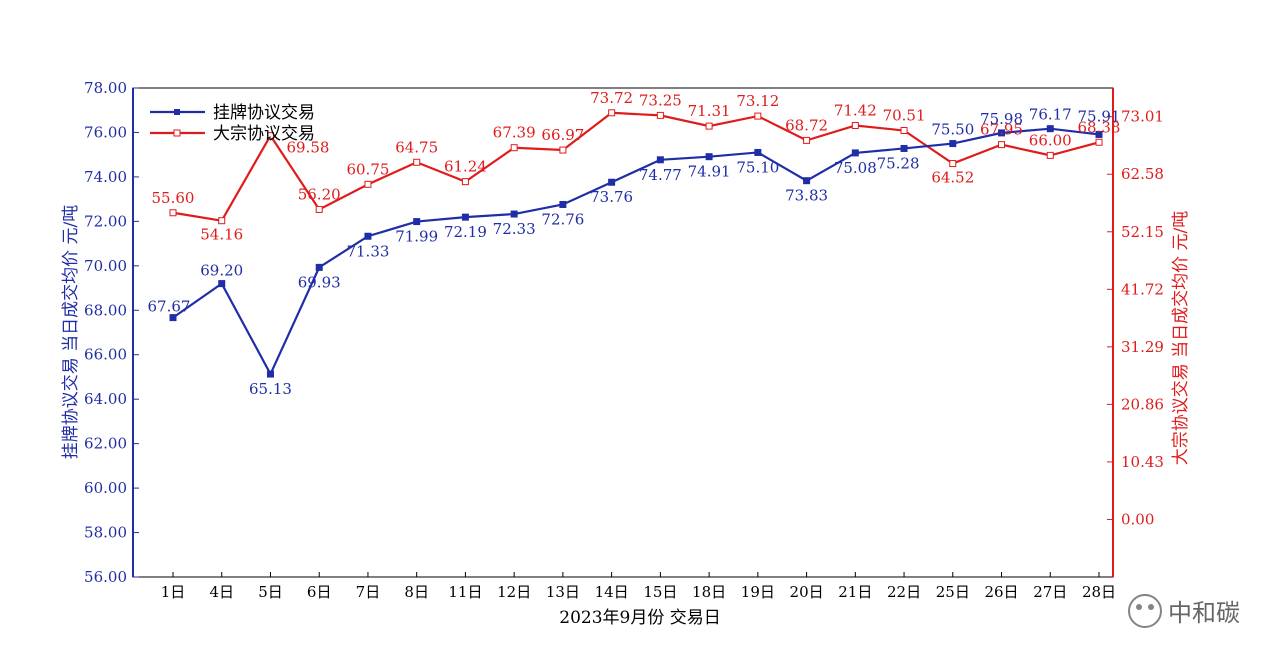  What do you see at coordinates (757, 101) in the screenshot?
I see `bulk-data-label: 73.12` at bounding box center [757, 101].